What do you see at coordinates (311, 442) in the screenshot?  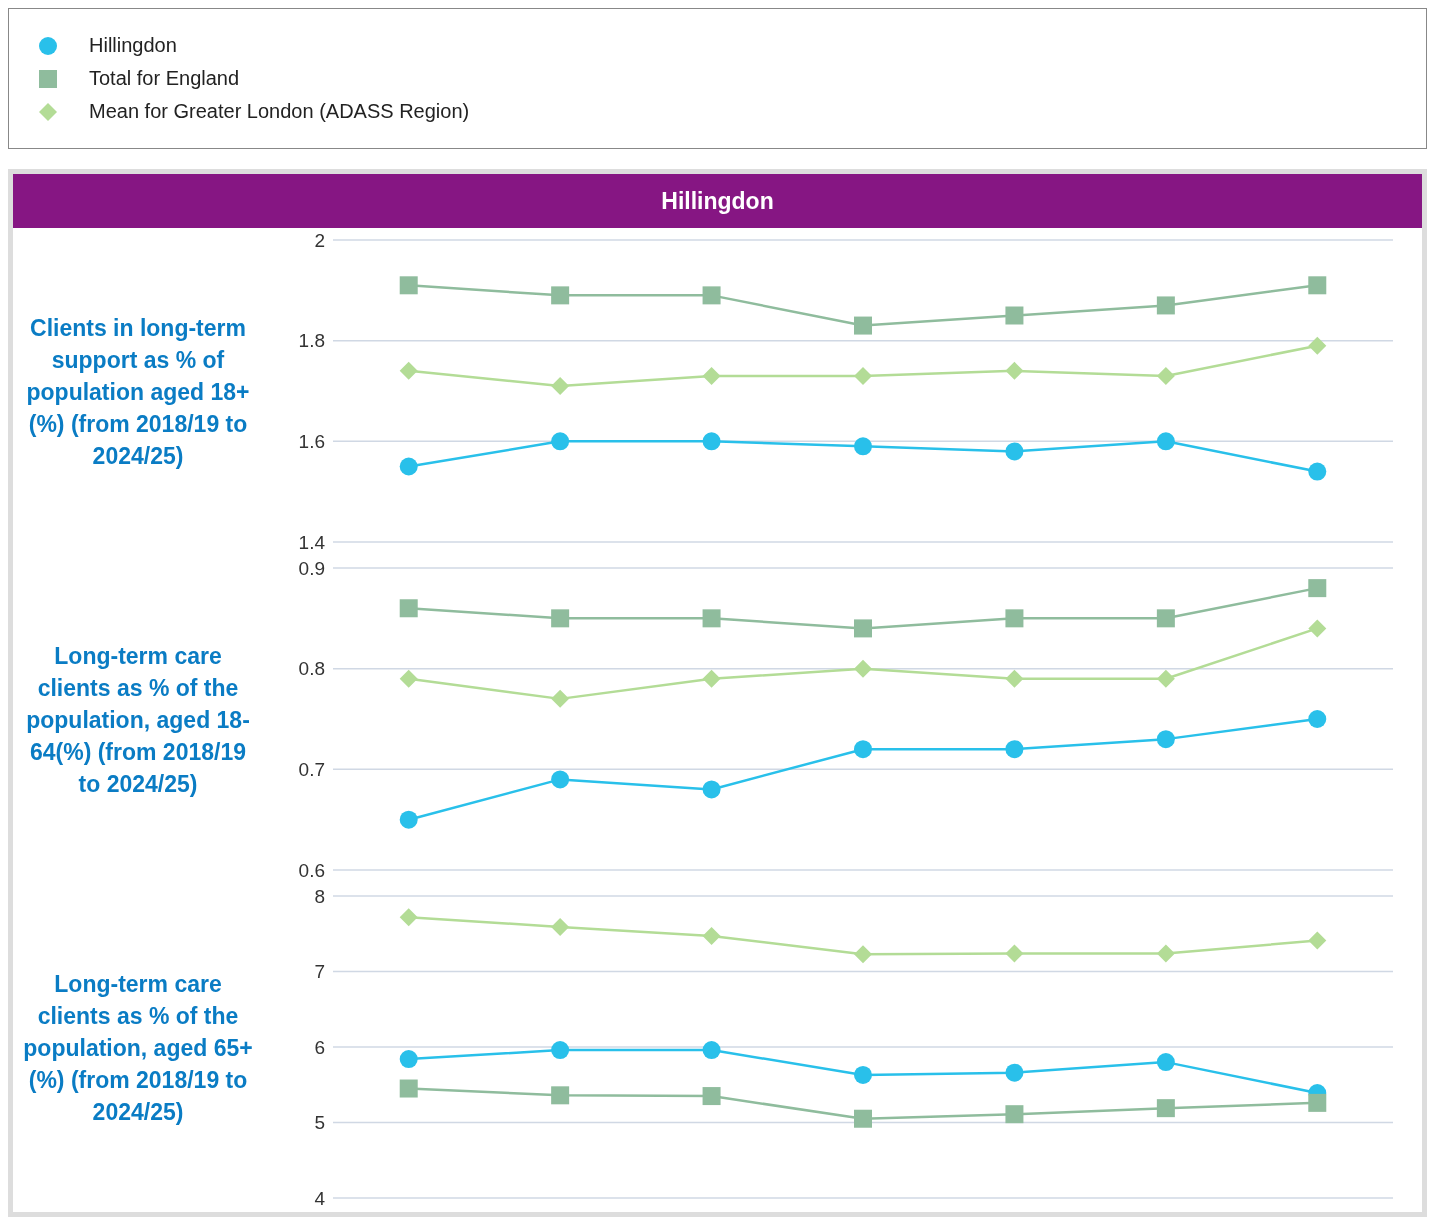 I see `y-tick-label: 1.6` at bounding box center [311, 442].